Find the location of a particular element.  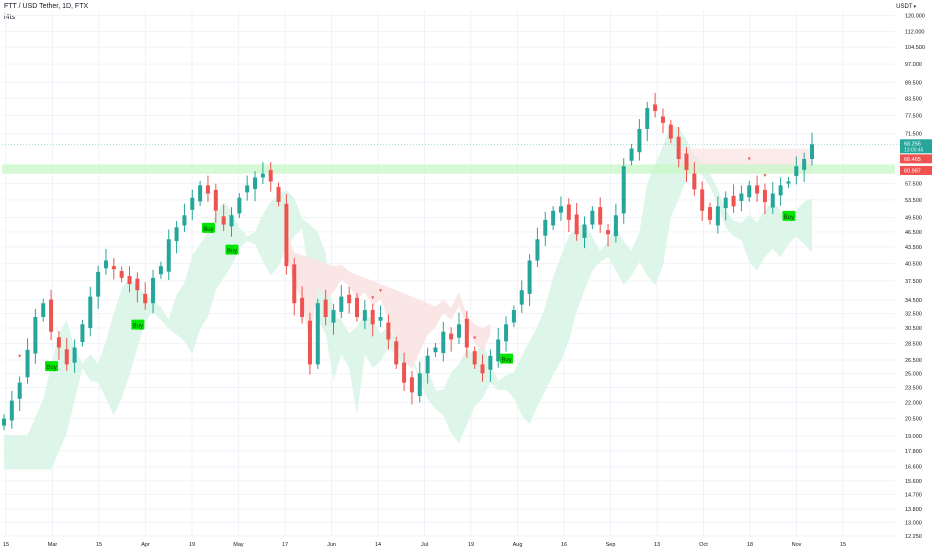

price-tick-label: 22.000 is located at coordinates (913, 403).